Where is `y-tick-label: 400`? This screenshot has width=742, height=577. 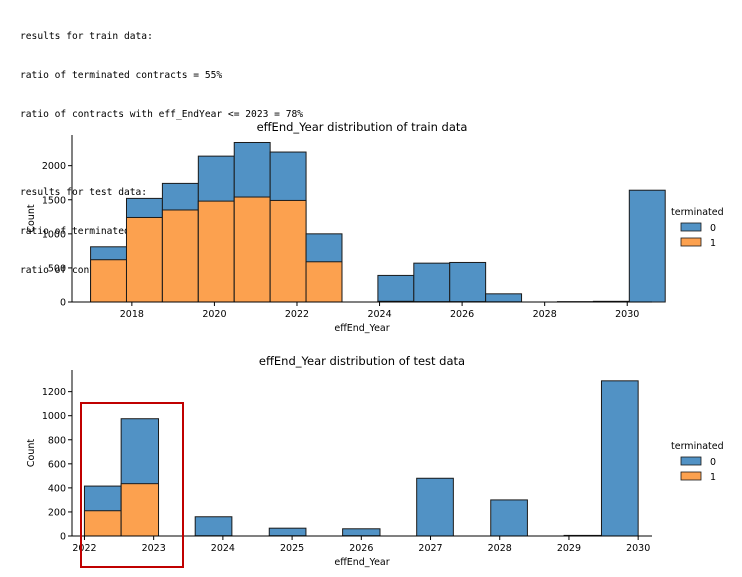 y-tick-label: 400 is located at coordinates (57, 488).